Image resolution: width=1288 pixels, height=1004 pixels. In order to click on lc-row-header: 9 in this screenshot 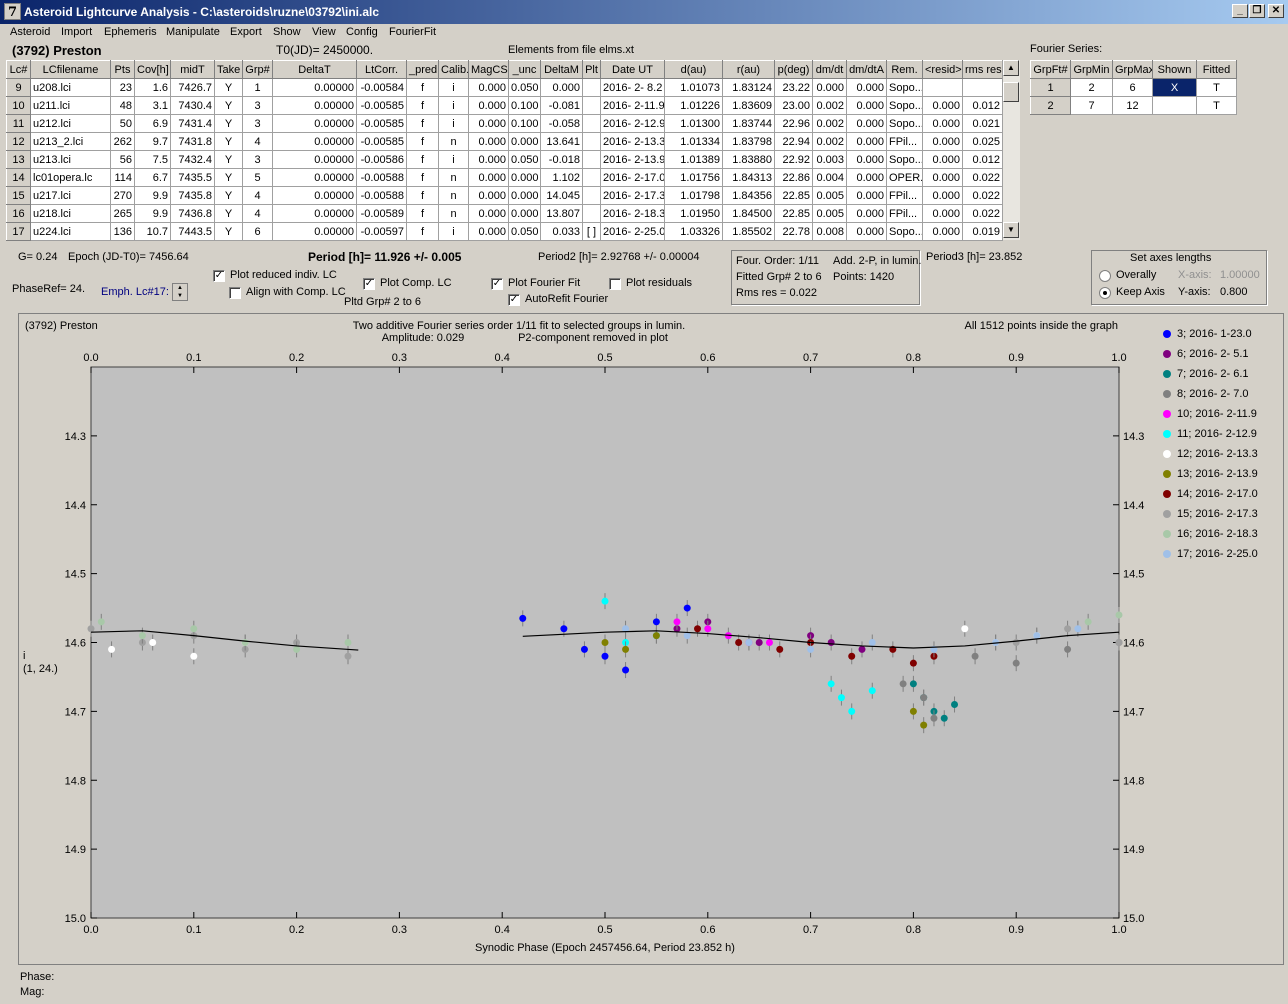, I will do `click(18, 87)`.